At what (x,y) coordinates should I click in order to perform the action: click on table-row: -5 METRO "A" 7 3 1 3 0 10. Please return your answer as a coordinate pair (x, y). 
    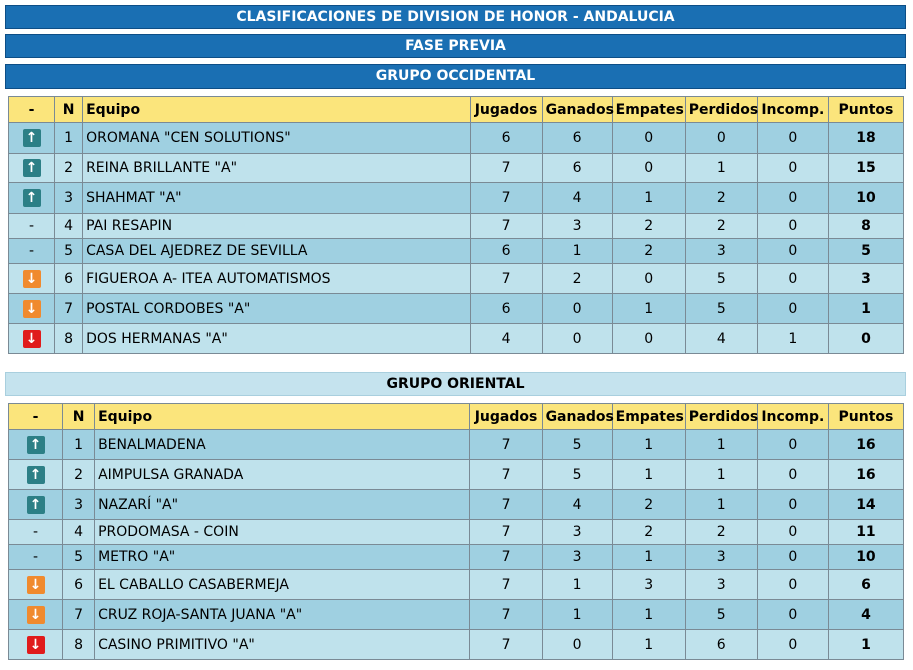
    Looking at the image, I should click on (456, 557).